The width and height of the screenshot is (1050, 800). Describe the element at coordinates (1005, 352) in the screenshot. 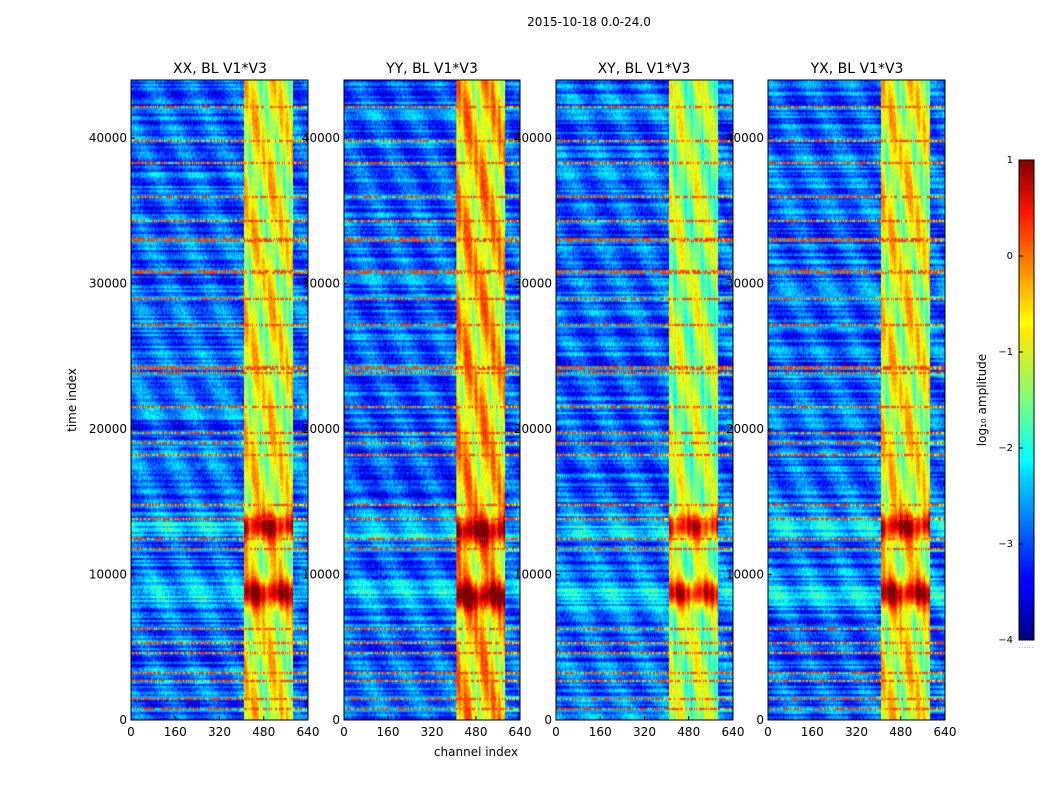

I see `colorbar-tick-label: −1` at that location.